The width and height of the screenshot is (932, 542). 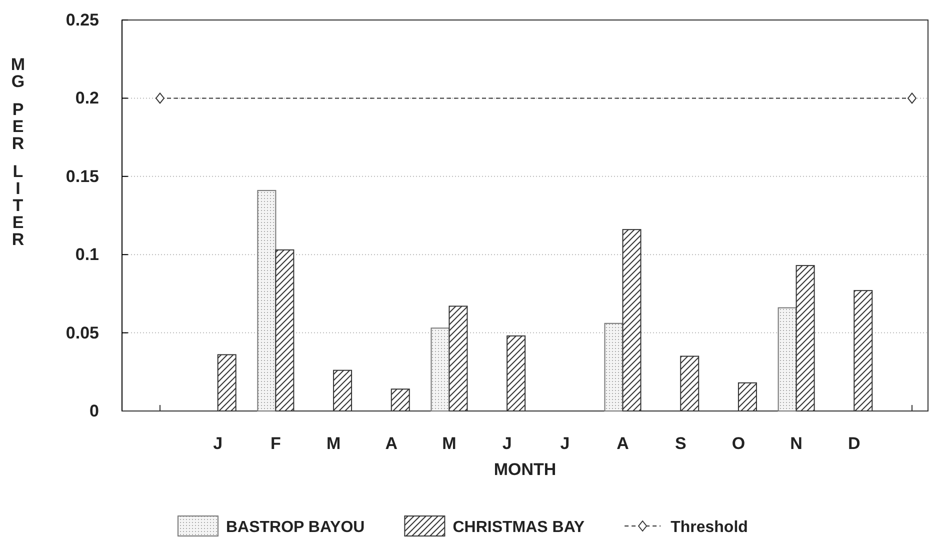 I want to click on text: MG PER LITER, so click(x=18, y=152).